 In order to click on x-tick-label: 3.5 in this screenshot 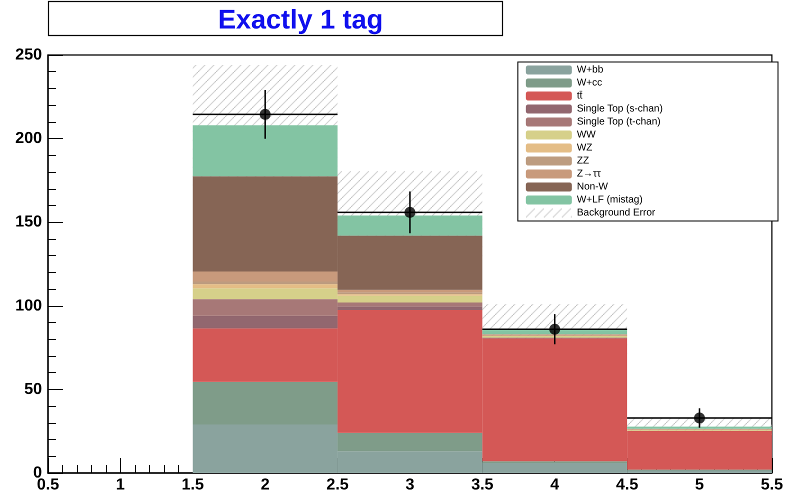, I will do `click(482, 485)`.